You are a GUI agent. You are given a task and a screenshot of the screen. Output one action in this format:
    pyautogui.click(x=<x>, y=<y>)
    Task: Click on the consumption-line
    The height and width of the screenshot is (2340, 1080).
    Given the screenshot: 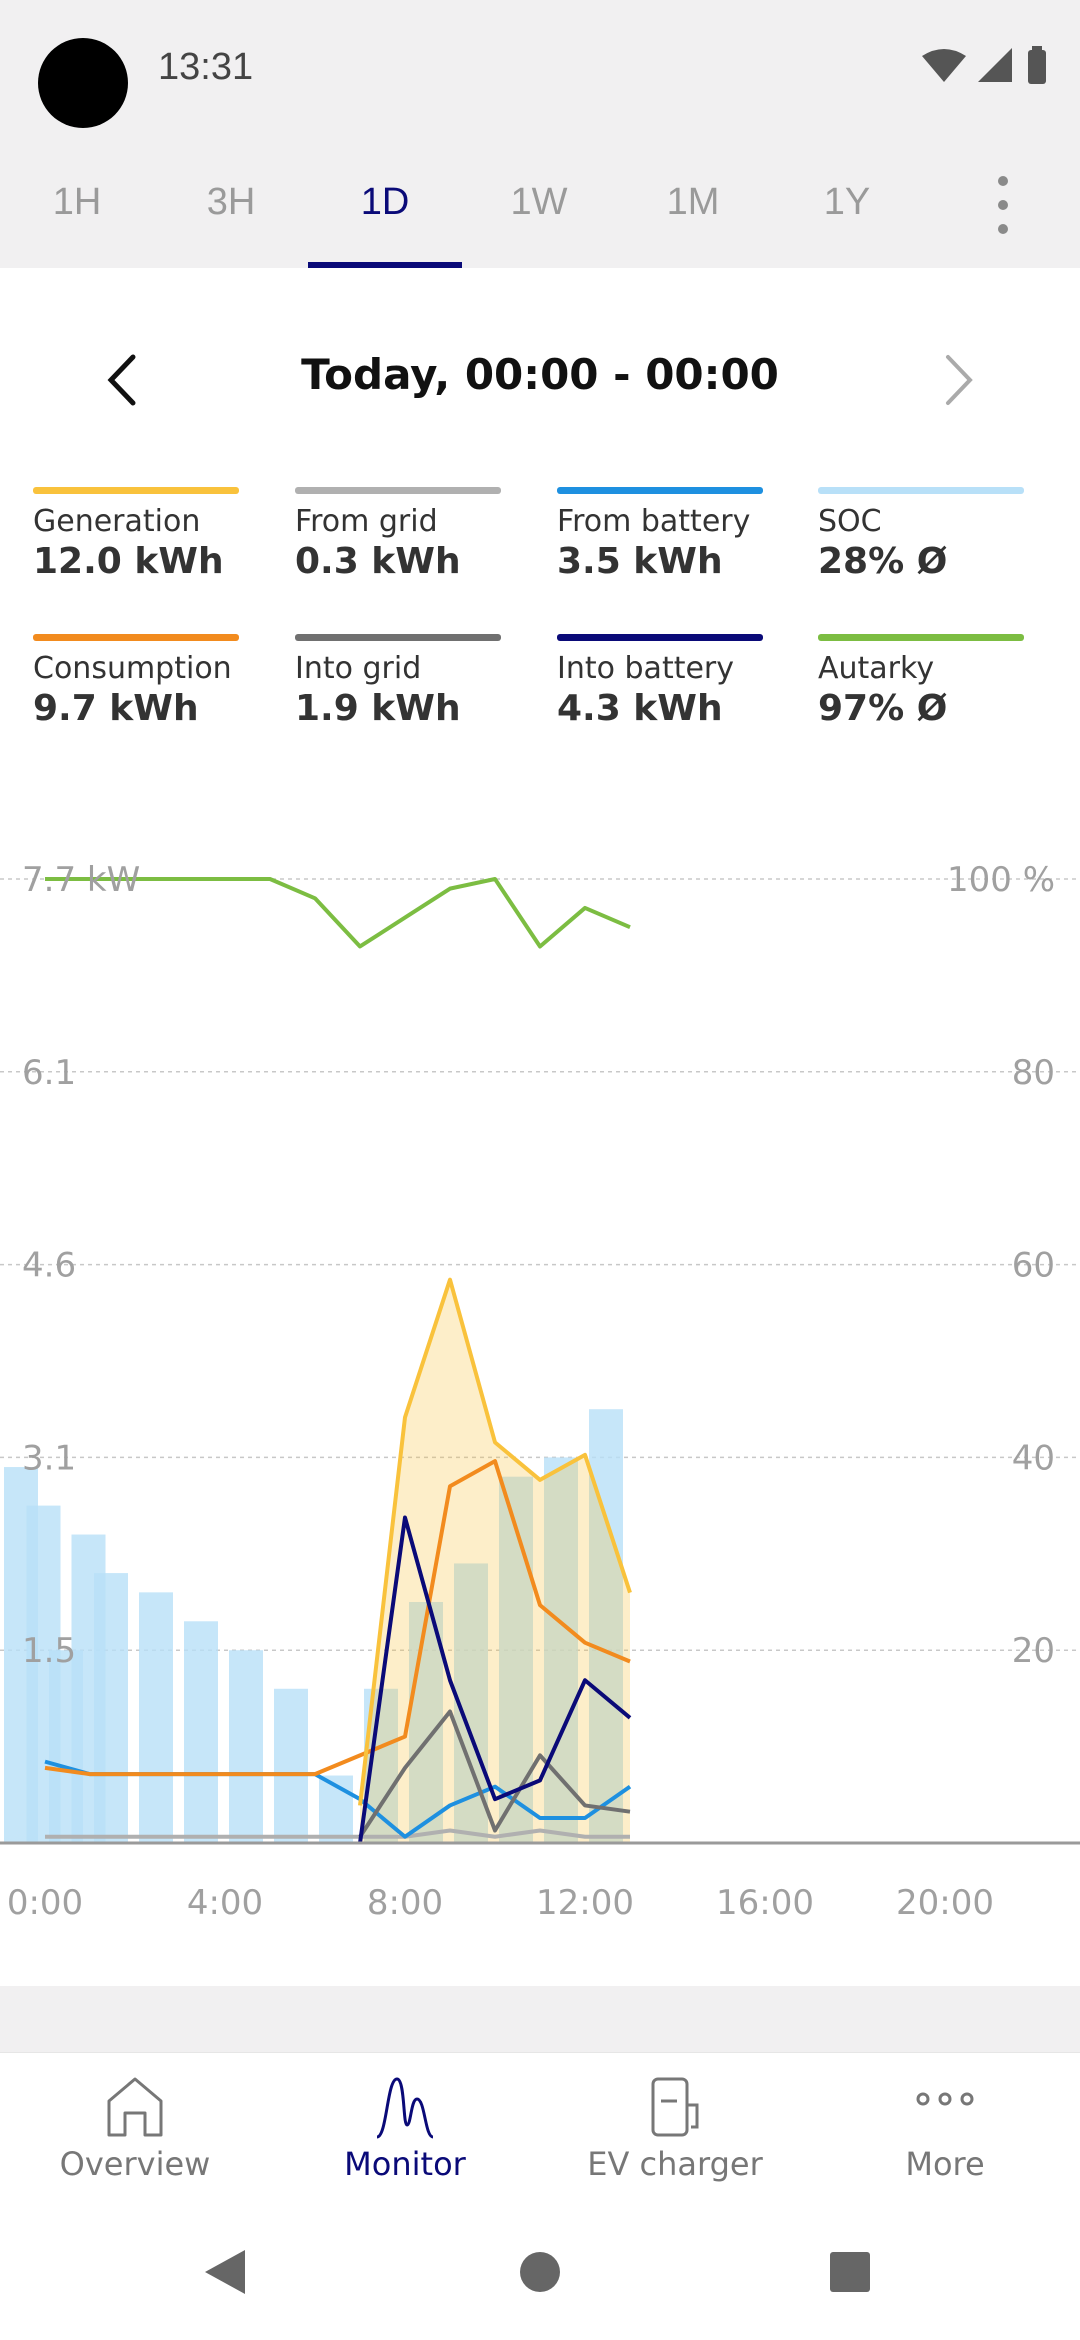 What is the action you would take?
    pyautogui.click(x=337, y=1618)
    